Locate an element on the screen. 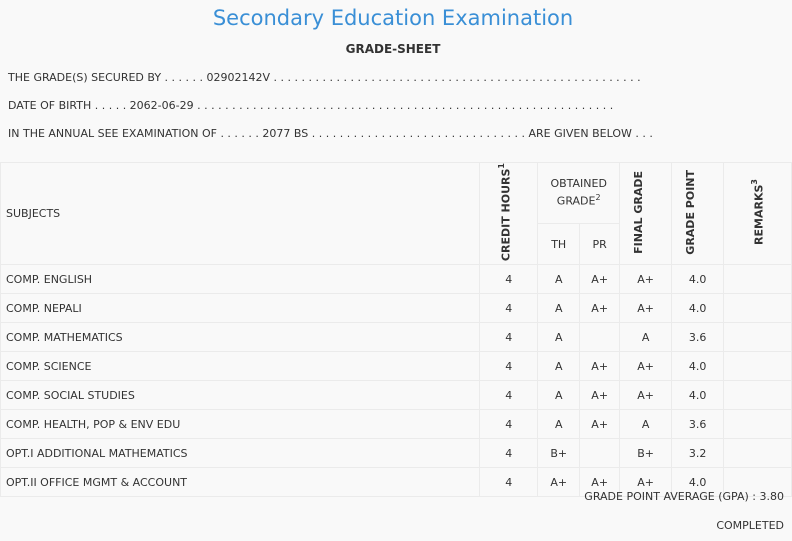 This screenshot has height=541, width=792. header-final-grade: FINAL GRADE is located at coordinates (646, 213).